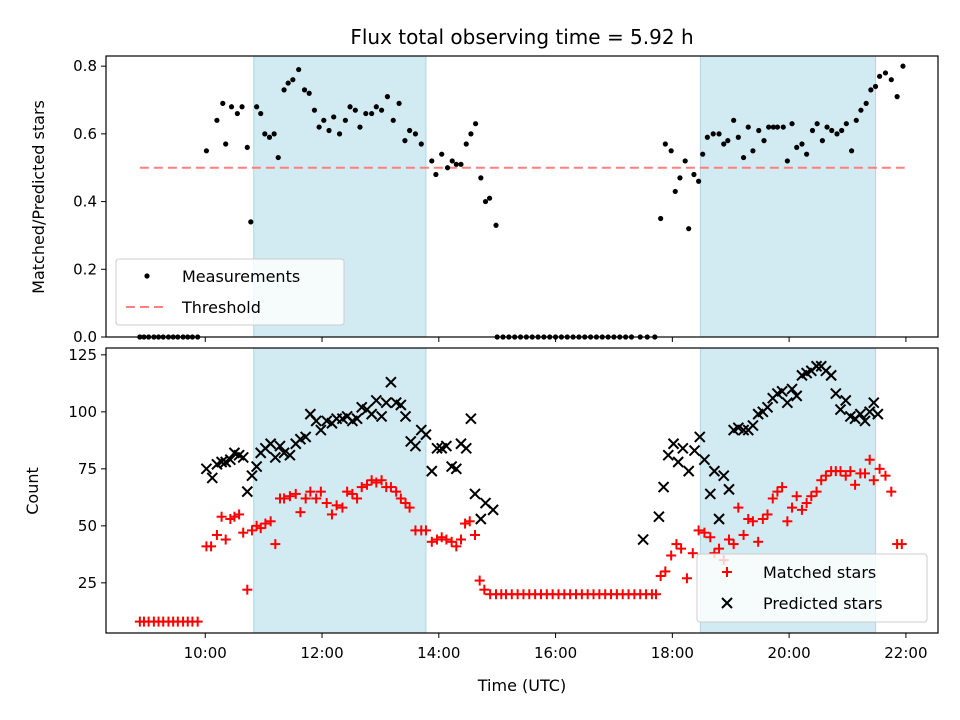 The image size is (960, 720). Describe the element at coordinates (87, 469) in the screenshot. I see `count-y-axis: 25 50 75 100 125` at that location.